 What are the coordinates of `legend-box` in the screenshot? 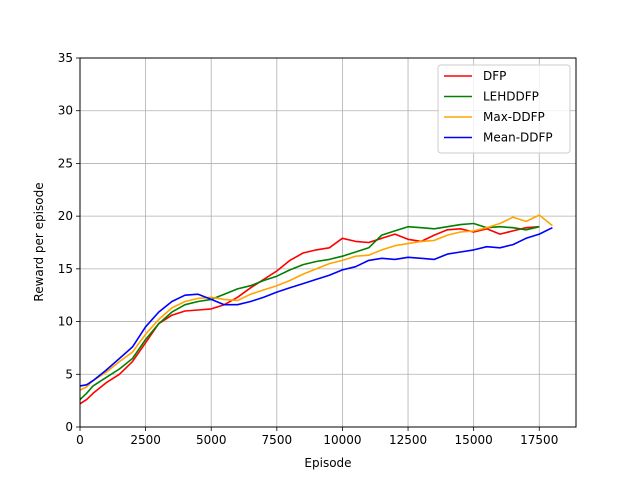 It's located at (504, 109).